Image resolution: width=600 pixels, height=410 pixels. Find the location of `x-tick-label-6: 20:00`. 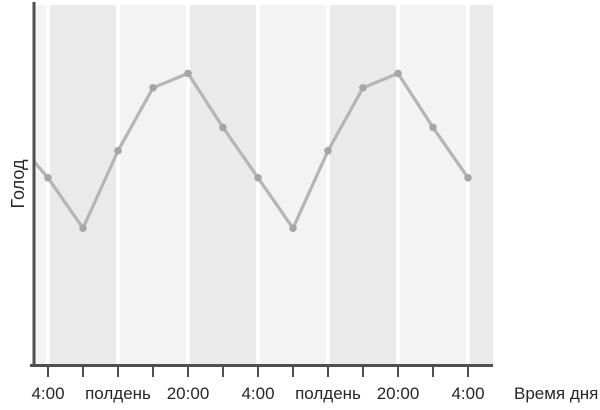

x-tick-label-6: 20:00 is located at coordinates (398, 393).